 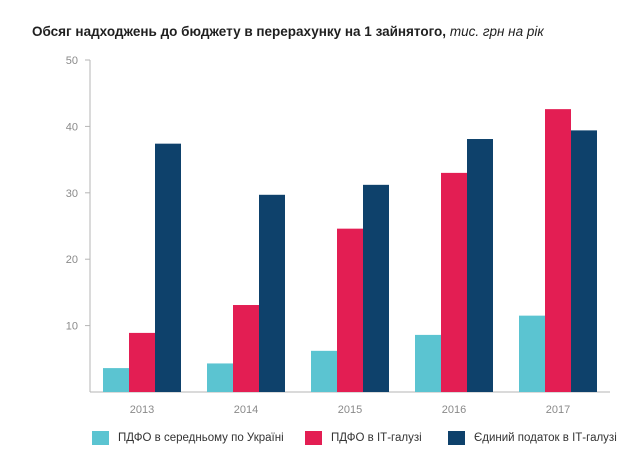 What do you see at coordinates (201, 438) in the screenshot?
I see `legend-label: ПДФО в середньому по Україні` at bounding box center [201, 438].